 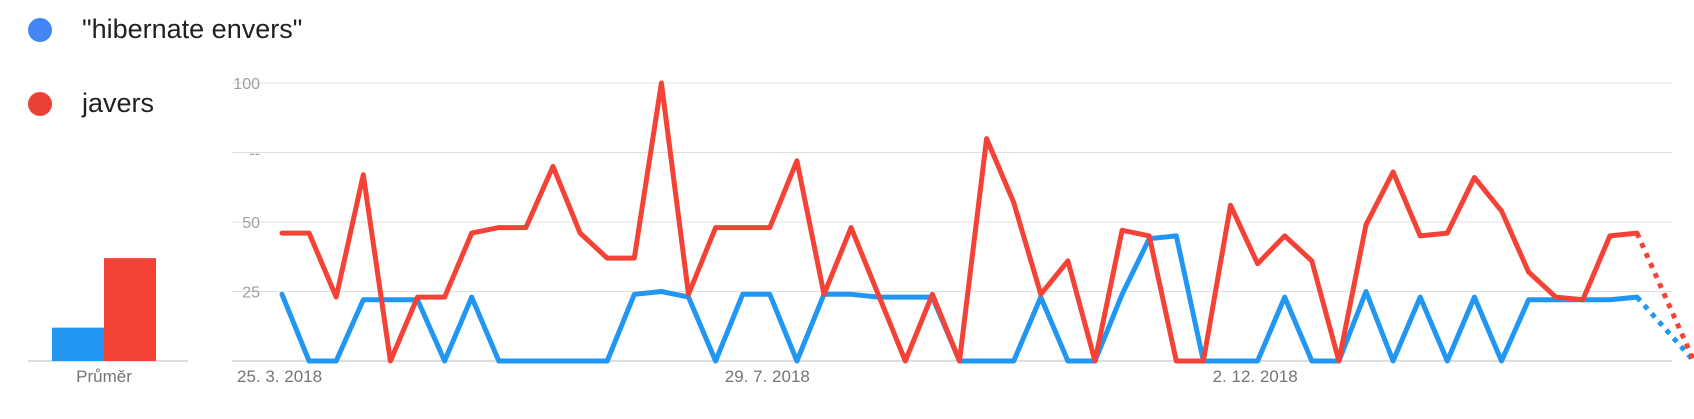 What do you see at coordinates (192, 29) in the screenshot?
I see `legend-label: "hibernate envers"` at bounding box center [192, 29].